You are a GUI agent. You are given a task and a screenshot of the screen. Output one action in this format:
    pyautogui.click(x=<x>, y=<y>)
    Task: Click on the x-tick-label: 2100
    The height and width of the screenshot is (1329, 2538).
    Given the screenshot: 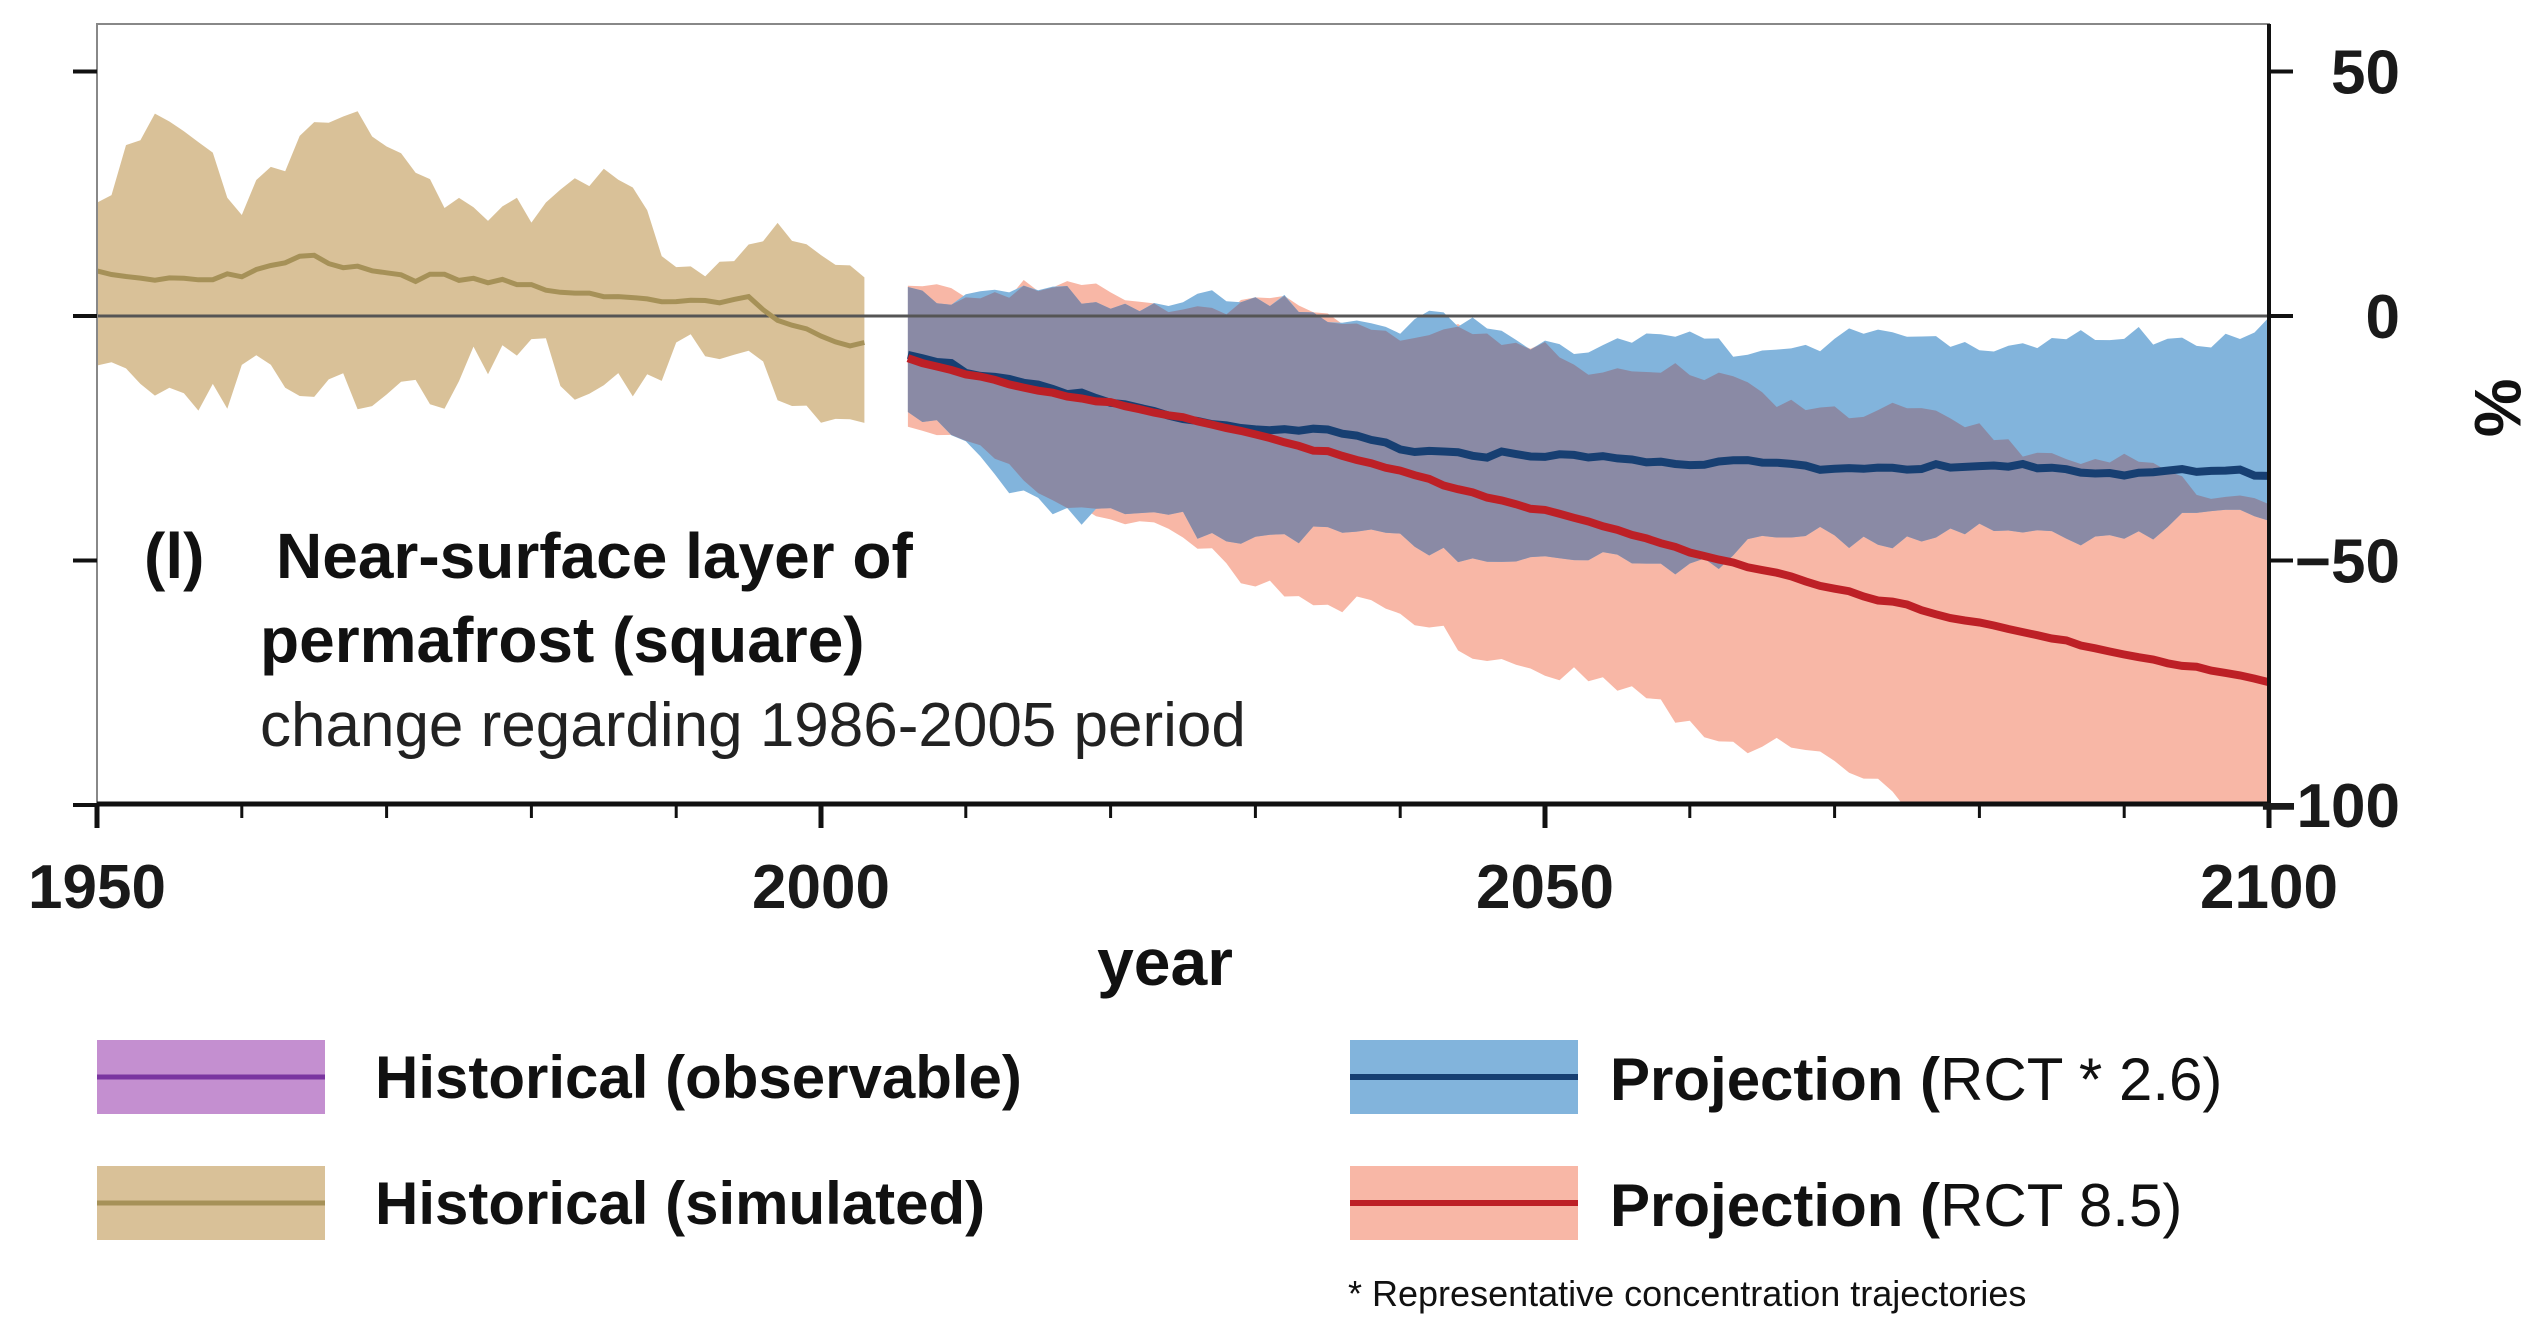 What is the action you would take?
    pyautogui.click(x=2269, y=887)
    